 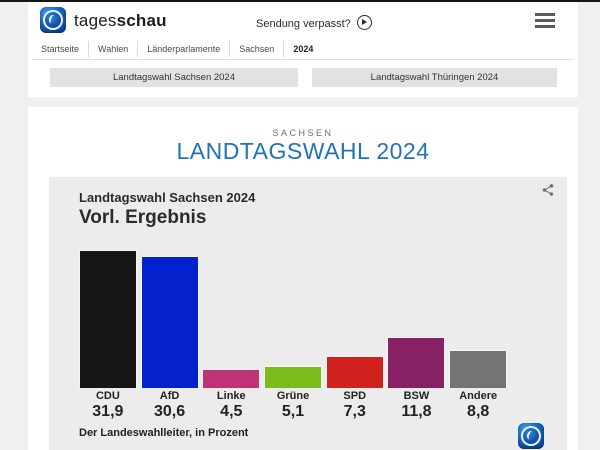 What do you see at coordinates (107, 396) in the screenshot?
I see `party-label: CDU` at bounding box center [107, 396].